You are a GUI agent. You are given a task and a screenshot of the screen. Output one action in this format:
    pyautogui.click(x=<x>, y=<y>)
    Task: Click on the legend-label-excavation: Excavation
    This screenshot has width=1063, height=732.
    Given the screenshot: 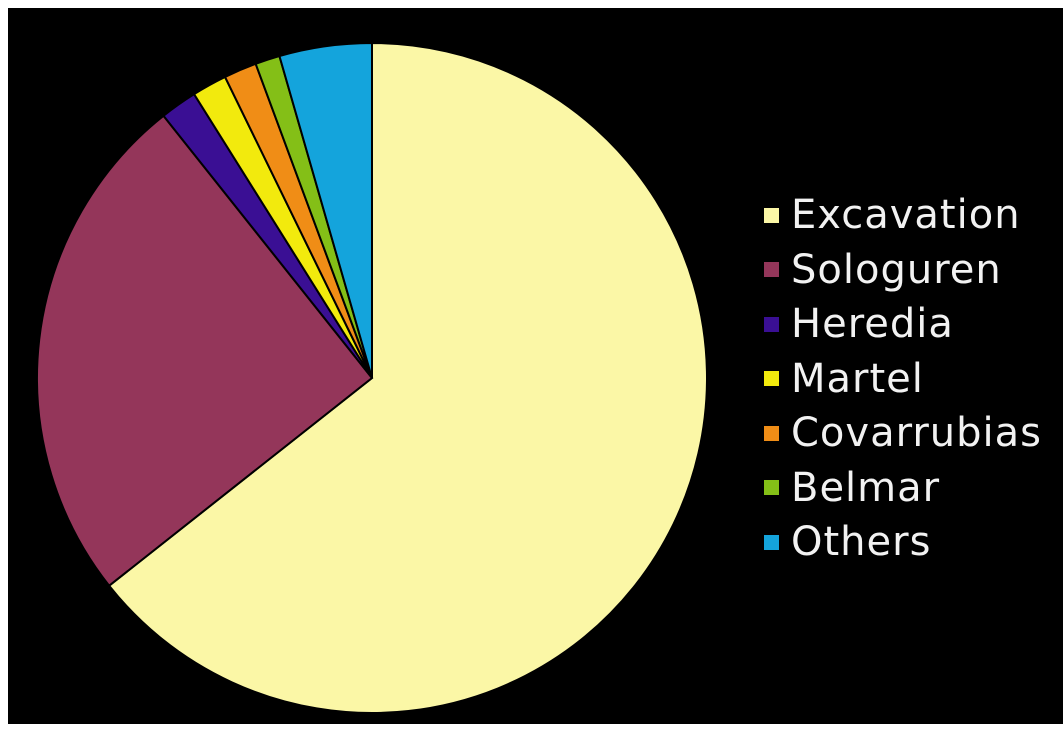 What is the action you would take?
    pyautogui.click(x=906, y=215)
    